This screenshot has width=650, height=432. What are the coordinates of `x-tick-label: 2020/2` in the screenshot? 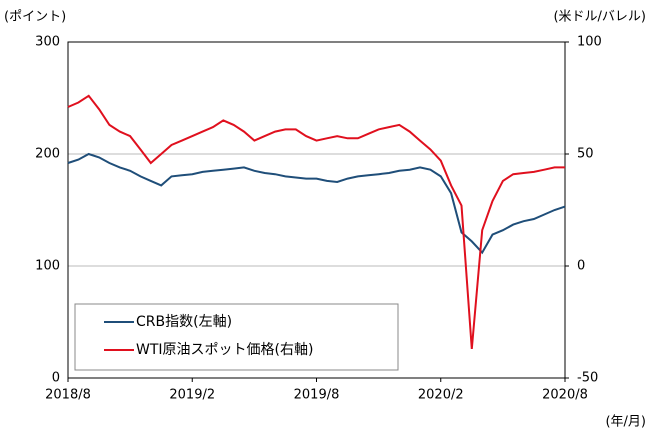 It's located at (441, 395).